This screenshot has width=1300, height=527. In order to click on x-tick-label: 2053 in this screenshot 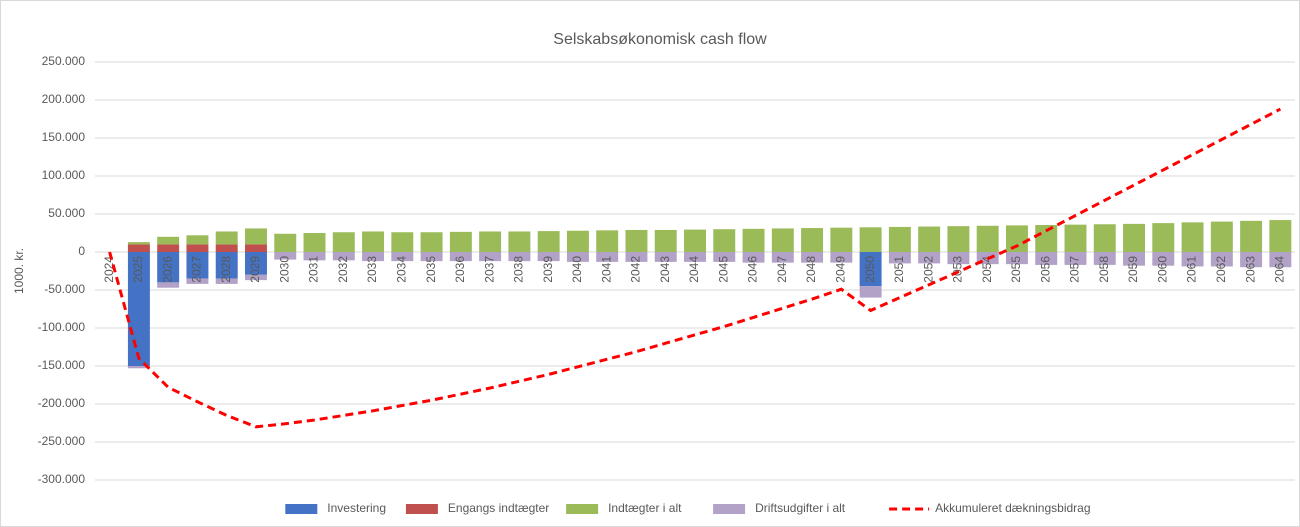, I will do `click(958, 269)`.